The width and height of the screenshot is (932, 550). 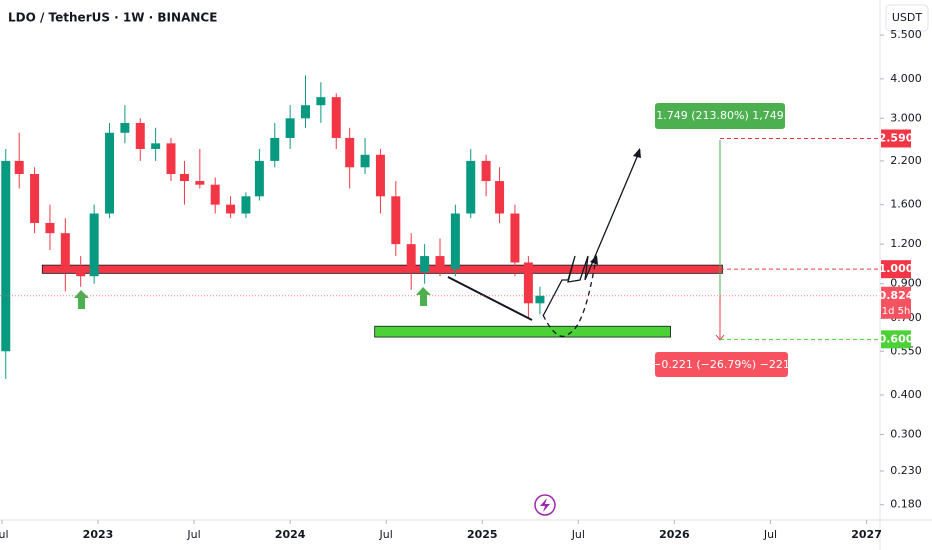 What do you see at coordinates (906, 34) in the screenshot?
I see `y-tick-label: 5.500` at bounding box center [906, 34].